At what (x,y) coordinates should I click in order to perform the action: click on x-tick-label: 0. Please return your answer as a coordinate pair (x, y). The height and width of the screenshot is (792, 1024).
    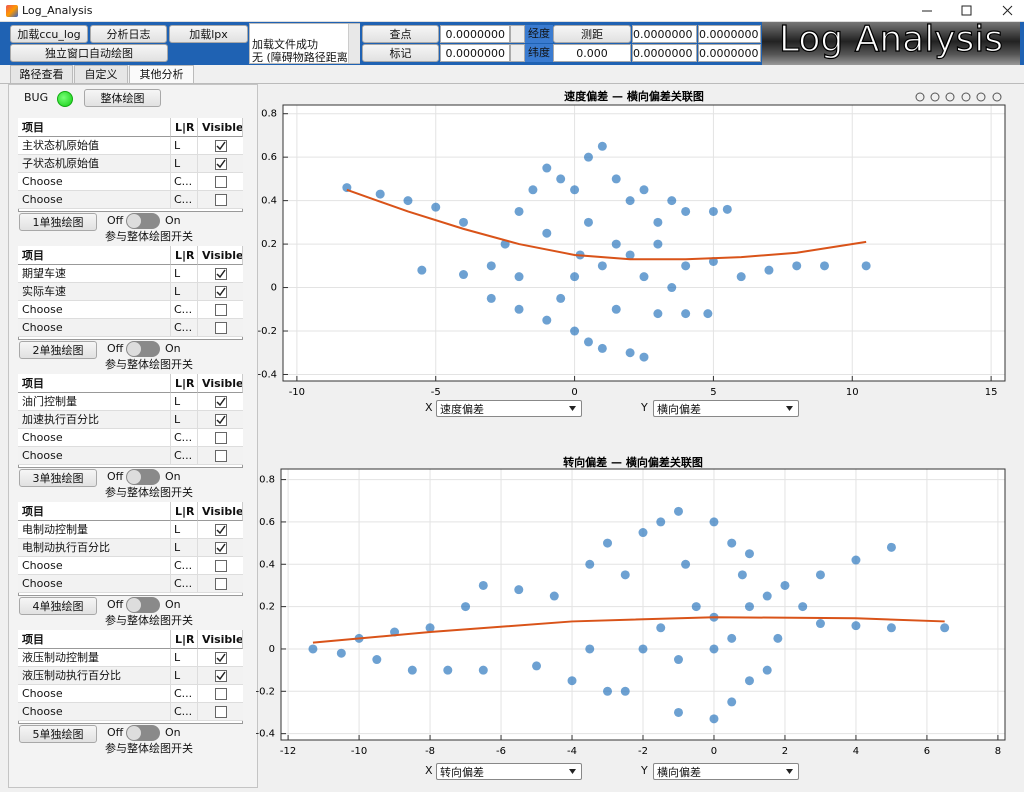
    Looking at the image, I should click on (574, 392).